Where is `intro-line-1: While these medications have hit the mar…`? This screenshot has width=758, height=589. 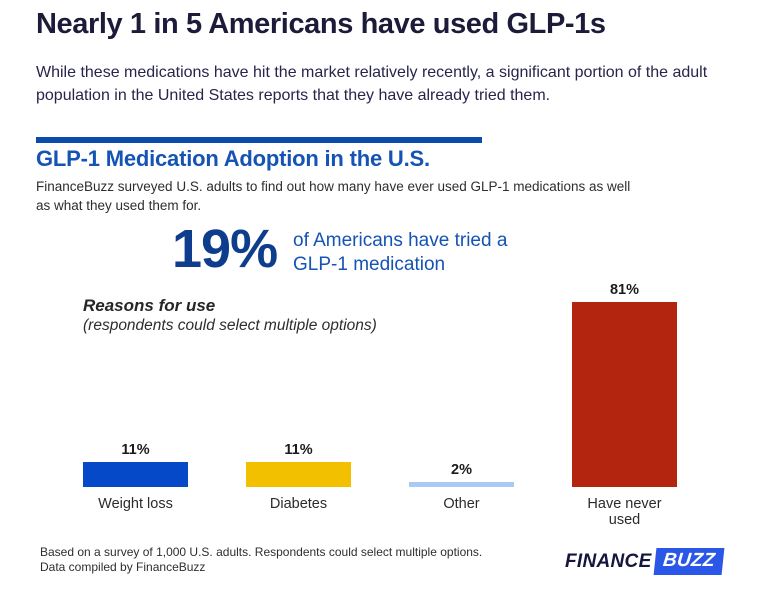
intro-line-1: While these medications have hit the mar… is located at coordinates (372, 72).